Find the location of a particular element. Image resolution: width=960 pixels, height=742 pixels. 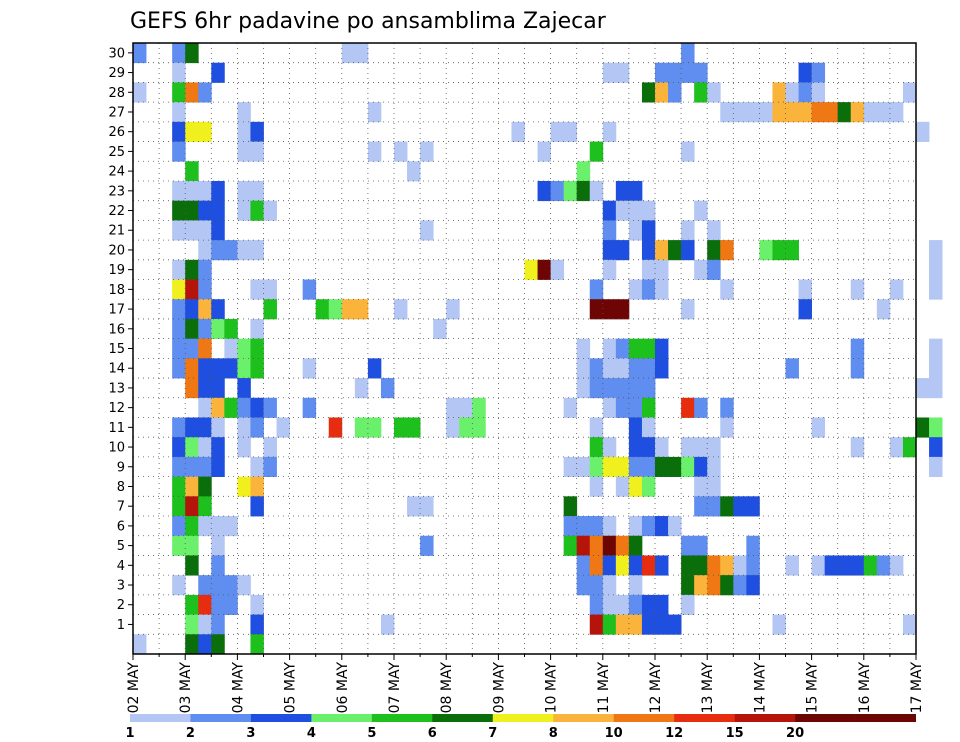

y-tick-label: 30 is located at coordinates (116, 53).